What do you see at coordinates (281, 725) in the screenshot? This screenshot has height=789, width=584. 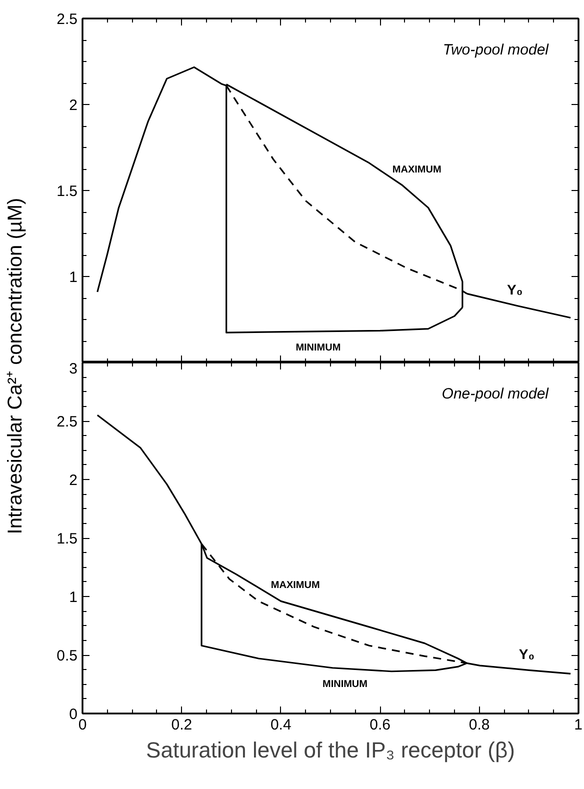 I see `x-tick-label: 0.4` at bounding box center [281, 725].